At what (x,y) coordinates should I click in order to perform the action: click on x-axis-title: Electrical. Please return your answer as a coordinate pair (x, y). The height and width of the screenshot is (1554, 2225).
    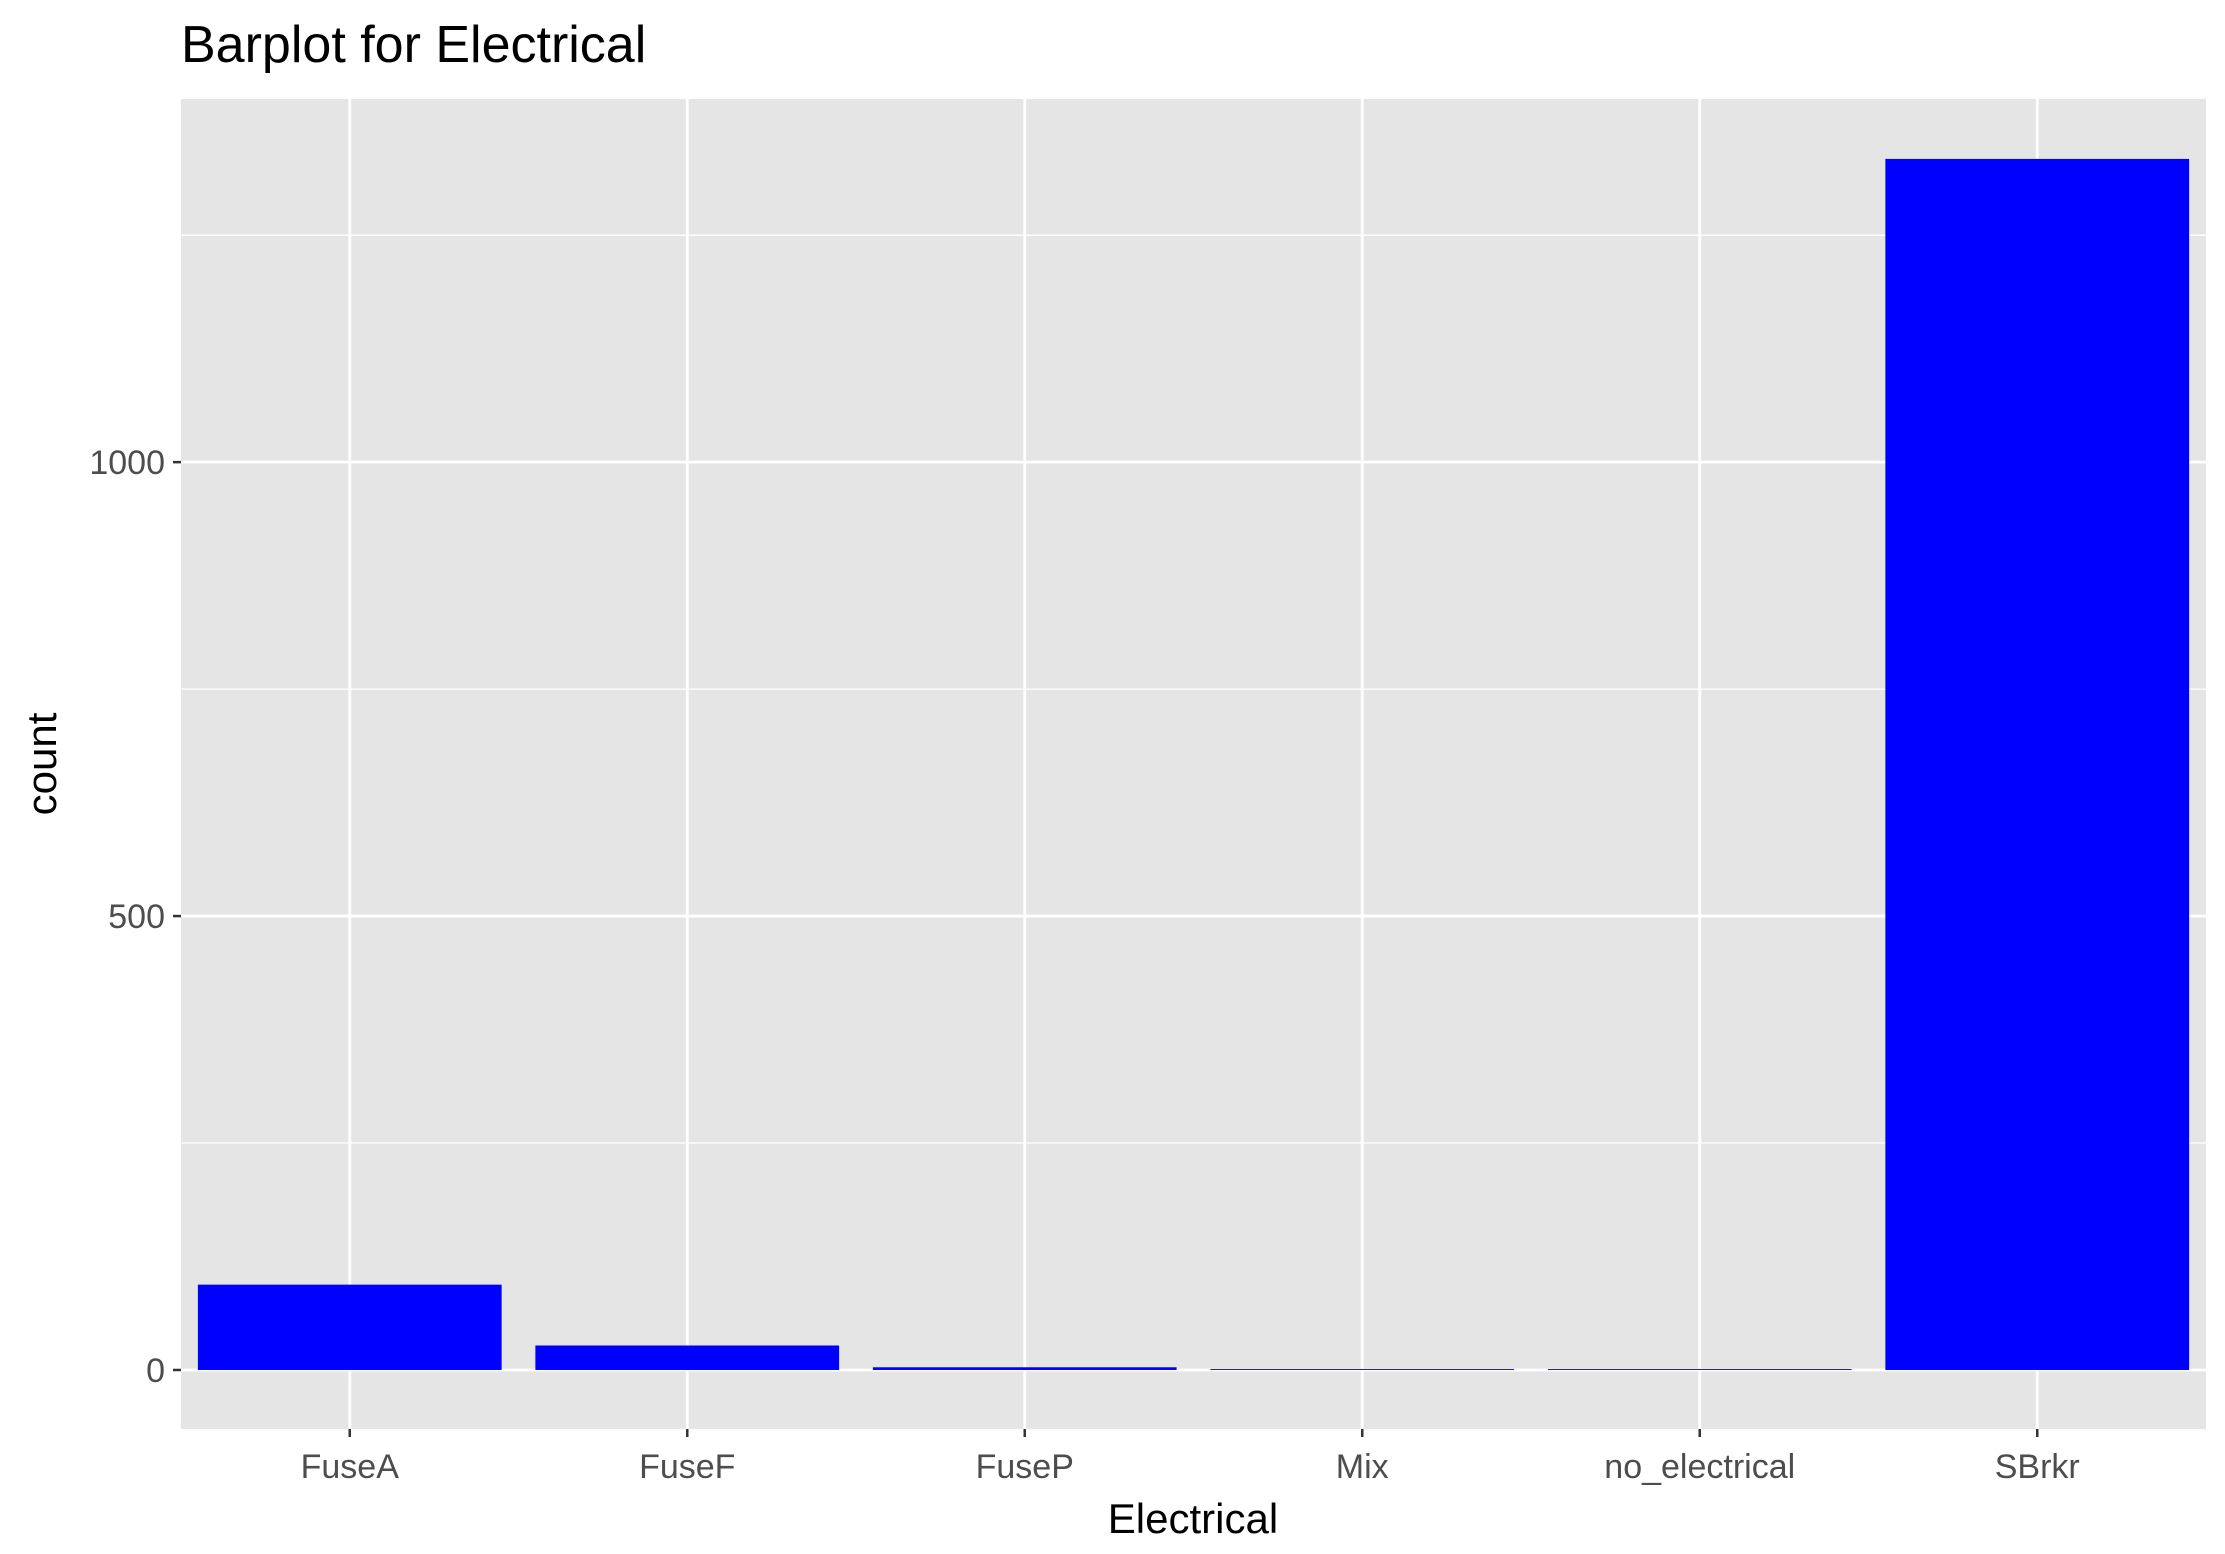
    Looking at the image, I should click on (1193, 1518).